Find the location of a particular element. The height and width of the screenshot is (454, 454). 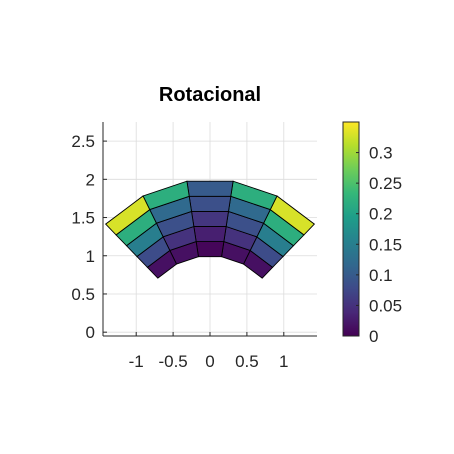

x-tick-label: 1 is located at coordinates (283, 361).